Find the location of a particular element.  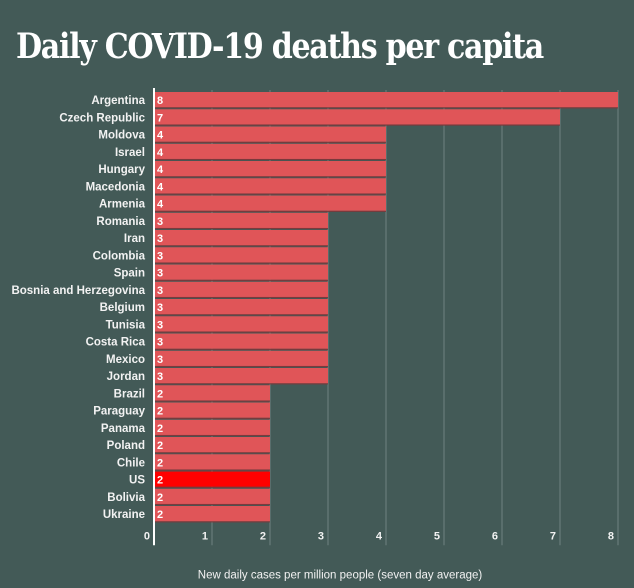

x-tick-label: 6 is located at coordinates (495, 536).